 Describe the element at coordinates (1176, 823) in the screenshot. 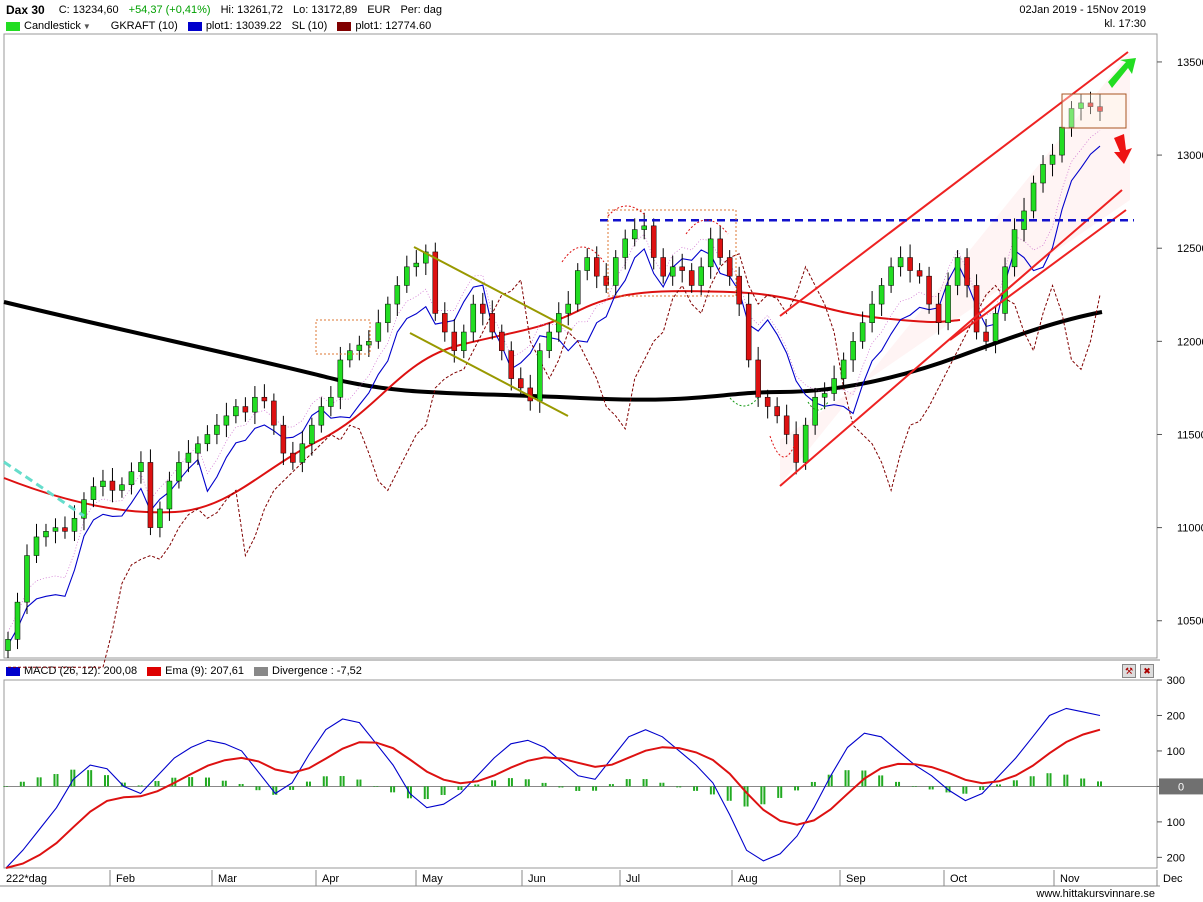

I see `macd-y-tick-label: 100` at that location.